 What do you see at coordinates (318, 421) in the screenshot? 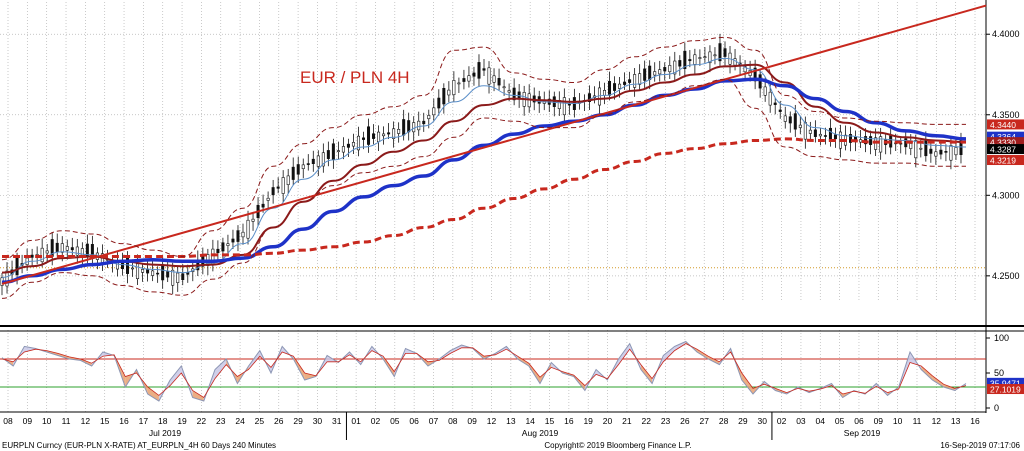
I see `x-day-label: 30` at bounding box center [318, 421].